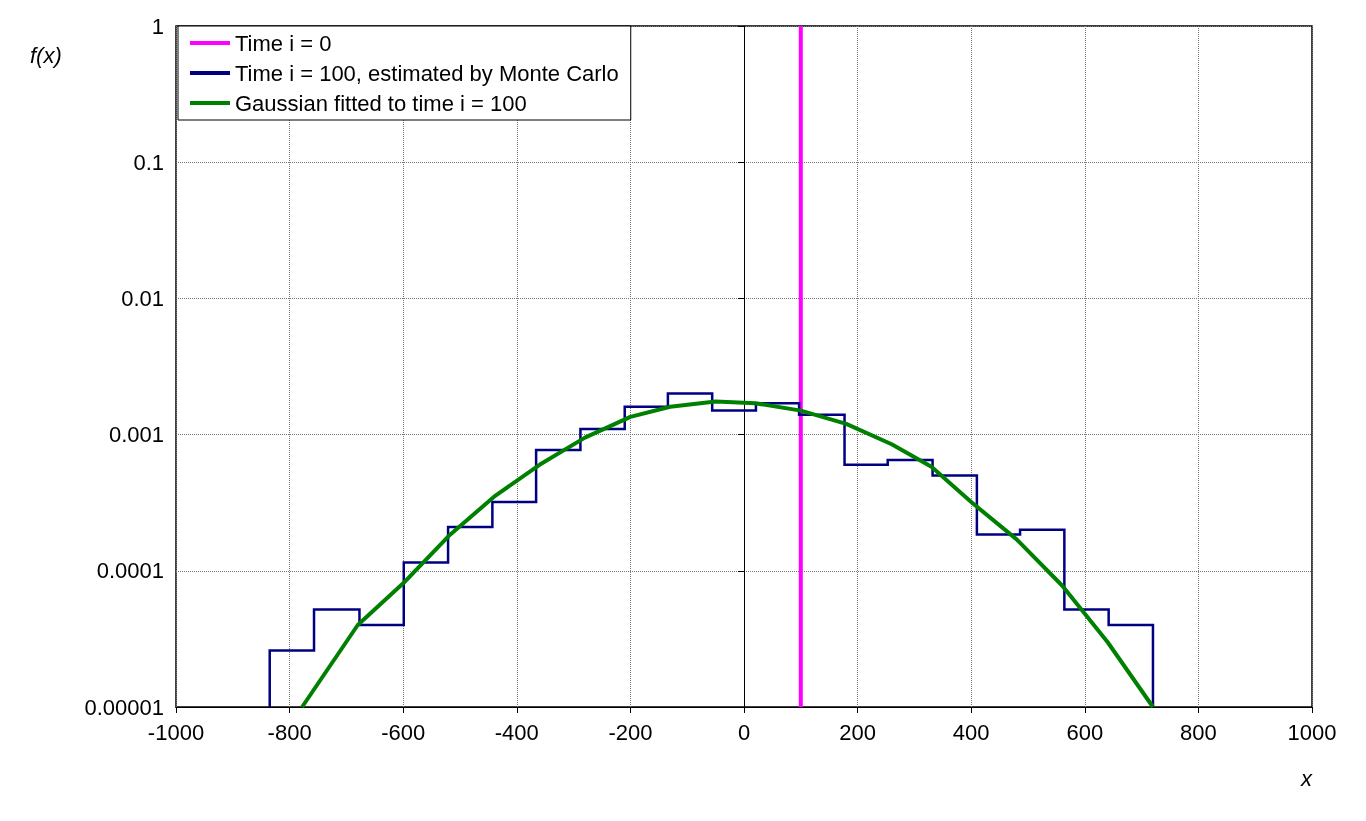 Image resolution: width=1366 pixels, height=821 pixels. I want to click on legend-label: Time i = 0, so click(283, 43).